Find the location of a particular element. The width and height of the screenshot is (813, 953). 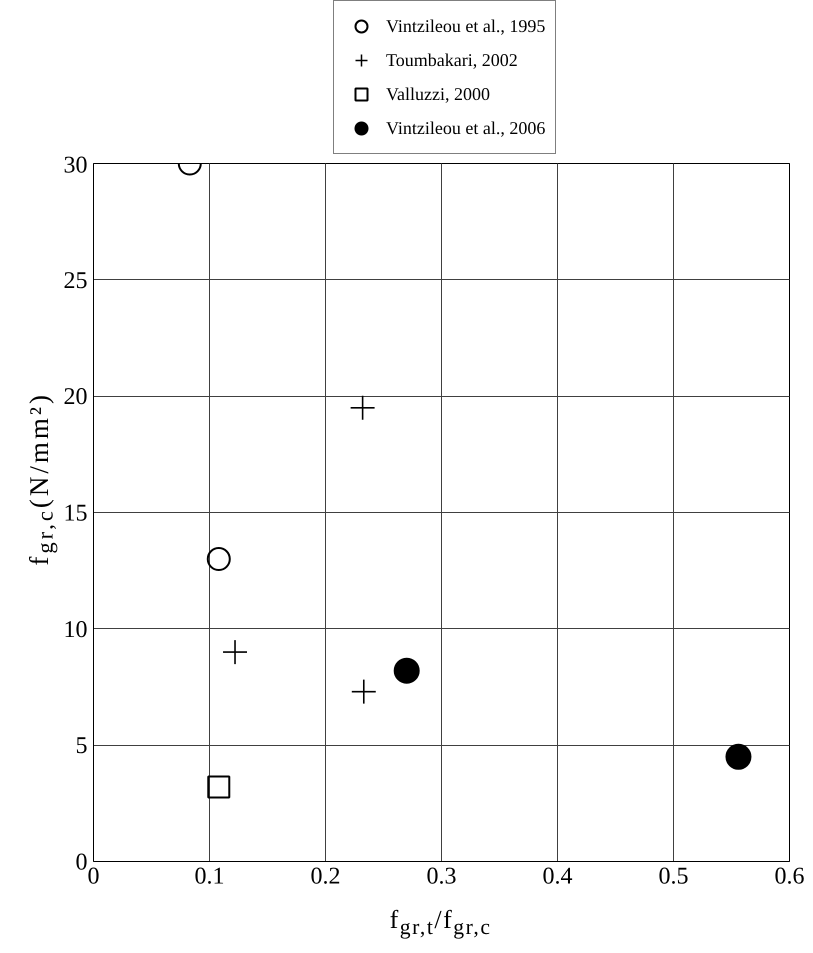

y-tick-label: 20 is located at coordinates (76, 397).